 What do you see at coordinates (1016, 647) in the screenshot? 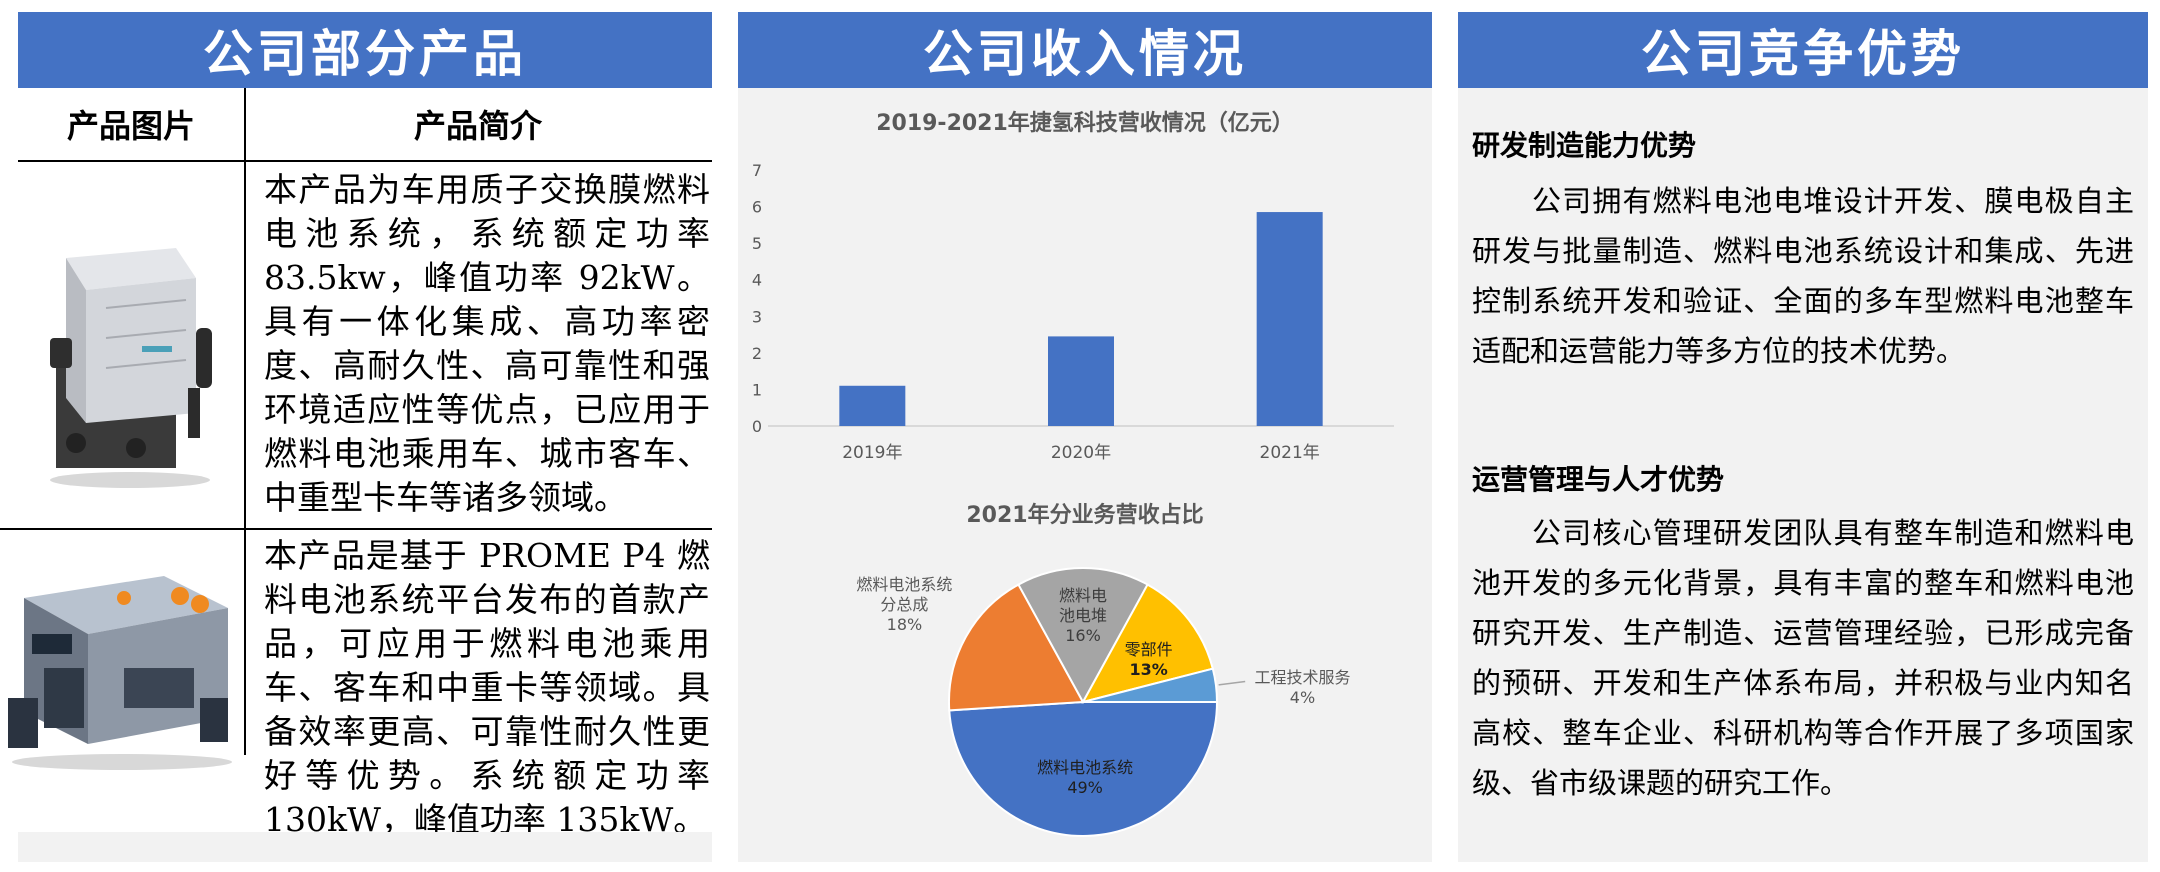
I see `pie-slice-燃料电池系统分总成` at bounding box center [1016, 647].